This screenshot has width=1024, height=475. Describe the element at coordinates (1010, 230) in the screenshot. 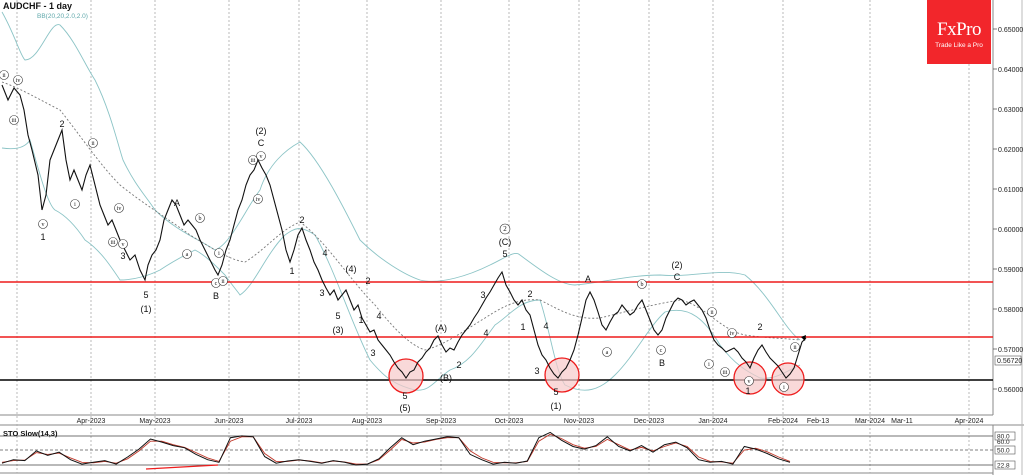

I see `y-tick-label: 0.60000` at that location.